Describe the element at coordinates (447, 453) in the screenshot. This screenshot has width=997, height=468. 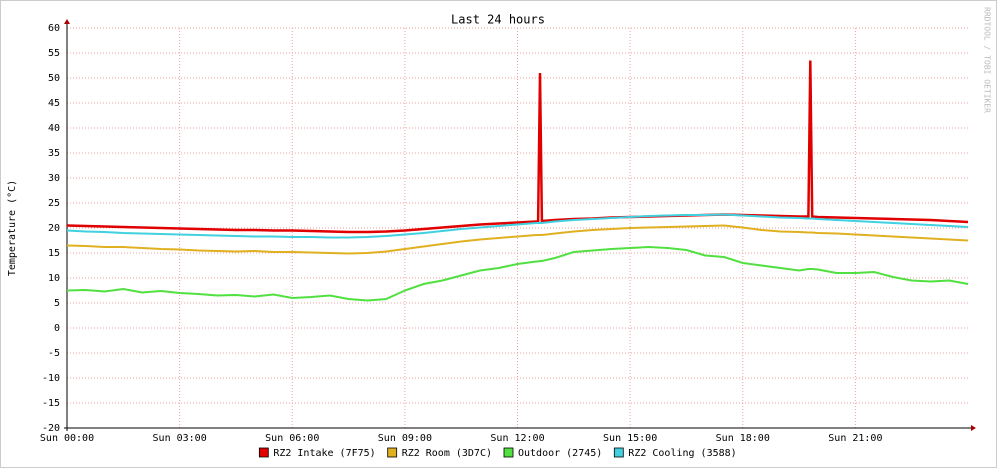
I see `legend-label: RZ2 Room (3D7C)` at that location.